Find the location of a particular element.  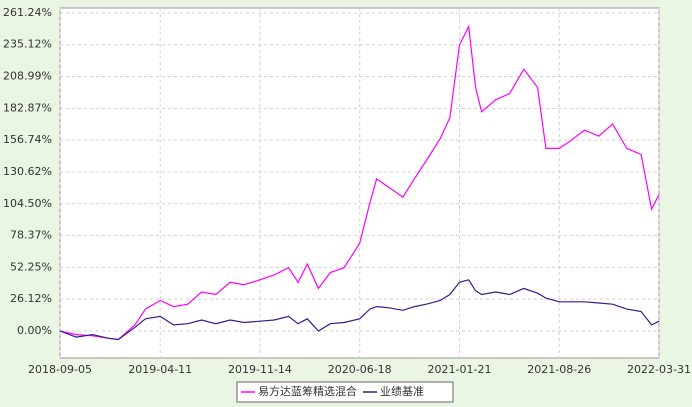

x-tick-label: 2019-11-14 is located at coordinates (260, 369).